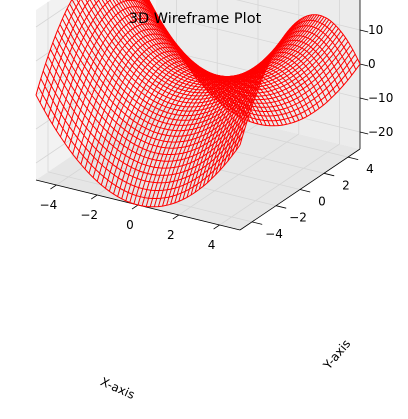 This screenshot has height=419, width=408. What do you see at coordinates (171, 235) in the screenshot?
I see `x-tick-label: 2` at bounding box center [171, 235].